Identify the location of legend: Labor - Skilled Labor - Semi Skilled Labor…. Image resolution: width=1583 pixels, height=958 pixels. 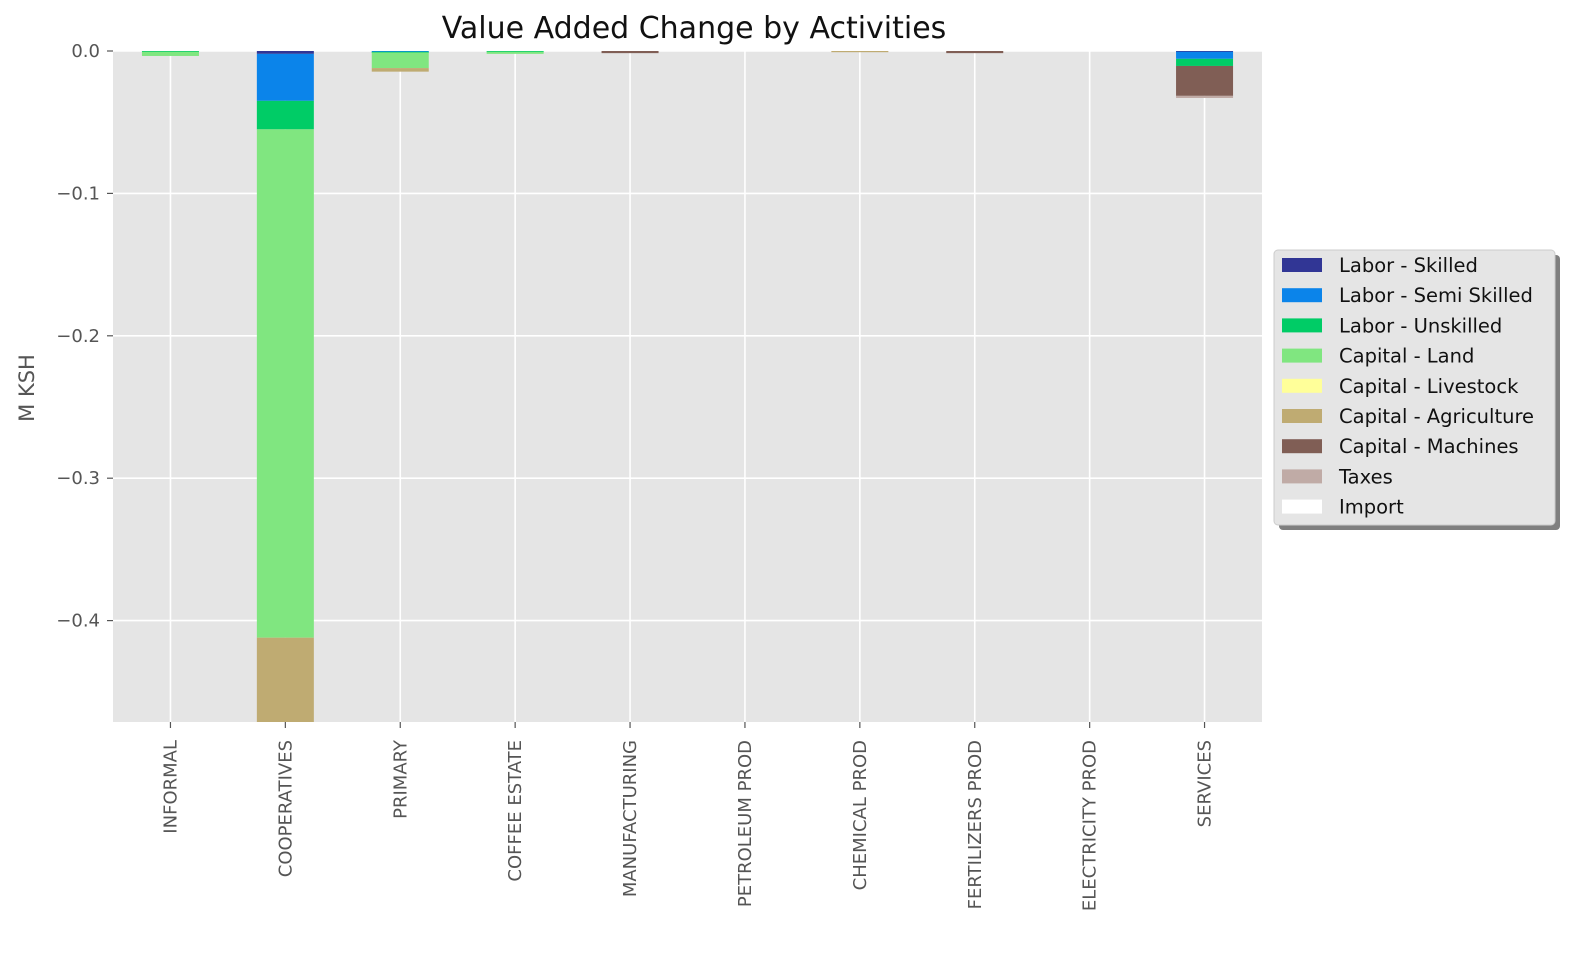
(1416, 389).